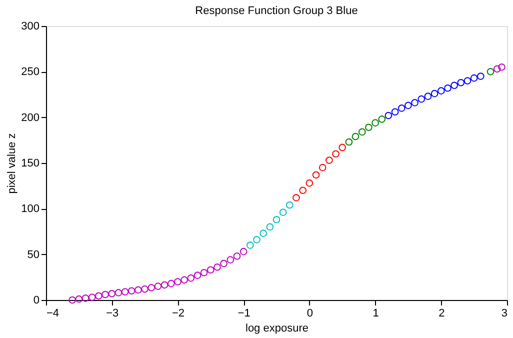 The height and width of the screenshot is (338, 513). What do you see at coordinates (30, 209) in the screenshot?
I see `y-tick-label: 100` at bounding box center [30, 209].